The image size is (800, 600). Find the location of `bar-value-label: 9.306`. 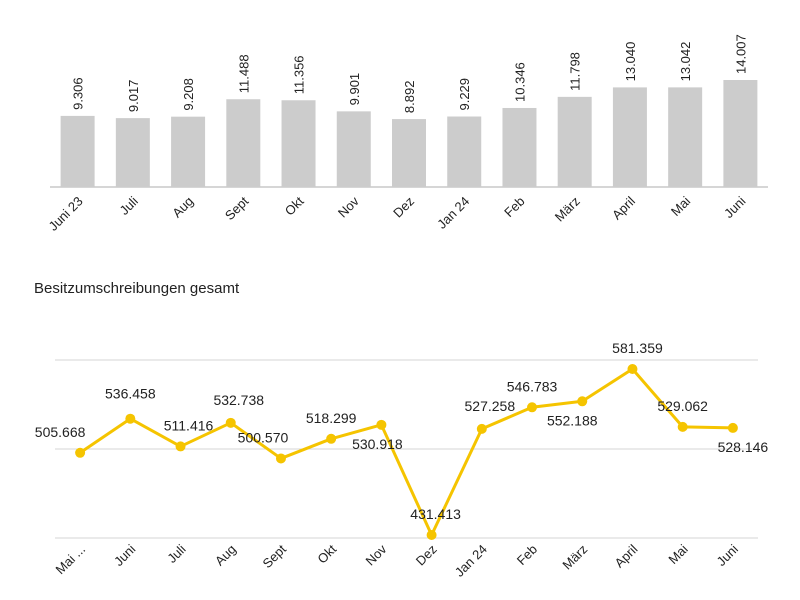

bar-value-label: 9.306 is located at coordinates (78, 93).